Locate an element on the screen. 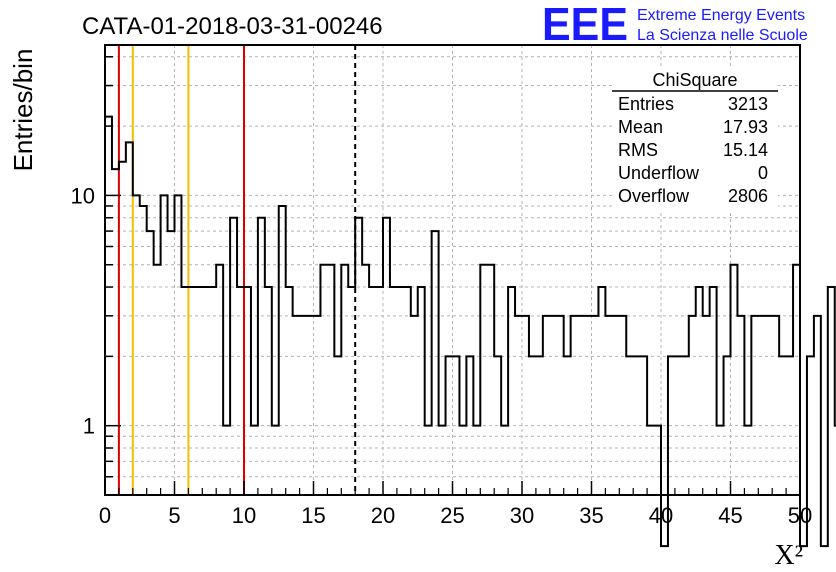 The image size is (836, 572). y-tick-label: 1 is located at coordinates (89, 426).